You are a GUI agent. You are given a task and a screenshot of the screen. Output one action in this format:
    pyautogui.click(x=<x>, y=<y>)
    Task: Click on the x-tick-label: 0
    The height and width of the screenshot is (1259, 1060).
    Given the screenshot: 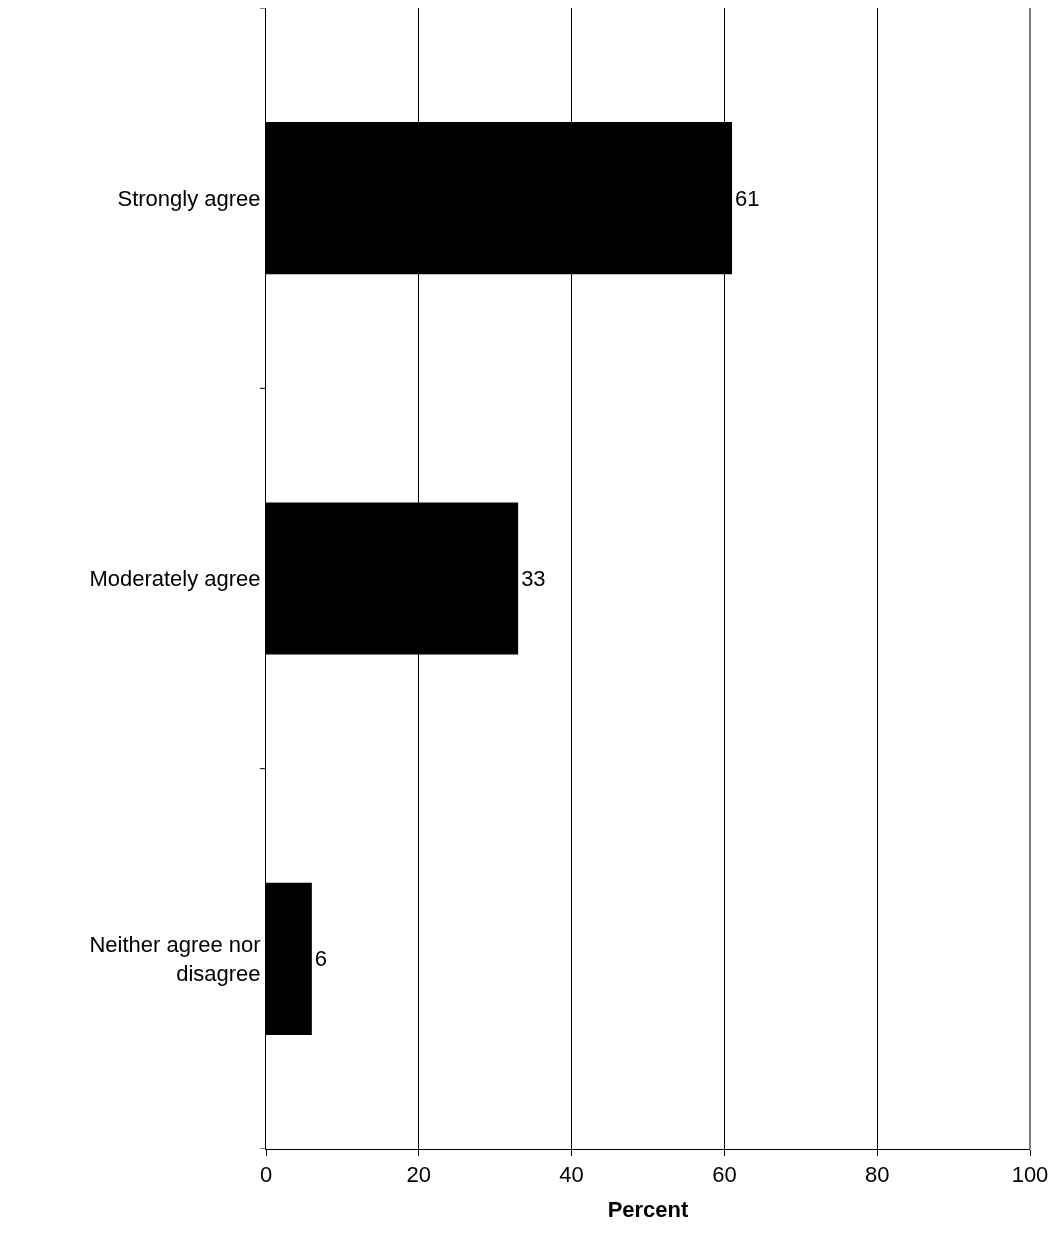 What is the action you would take?
    pyautogui.click(x=266, y=1175)
    